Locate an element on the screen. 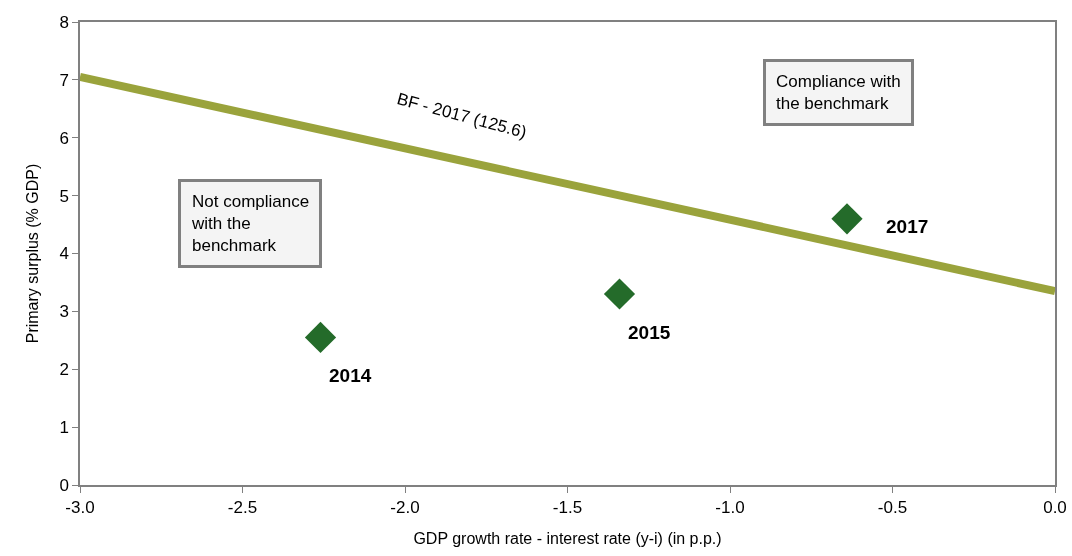 Image resolution: width=1072 pixels, height=556 pixels. annotation: BF - 2017 (125.6) is located at coordinates (461, 116).